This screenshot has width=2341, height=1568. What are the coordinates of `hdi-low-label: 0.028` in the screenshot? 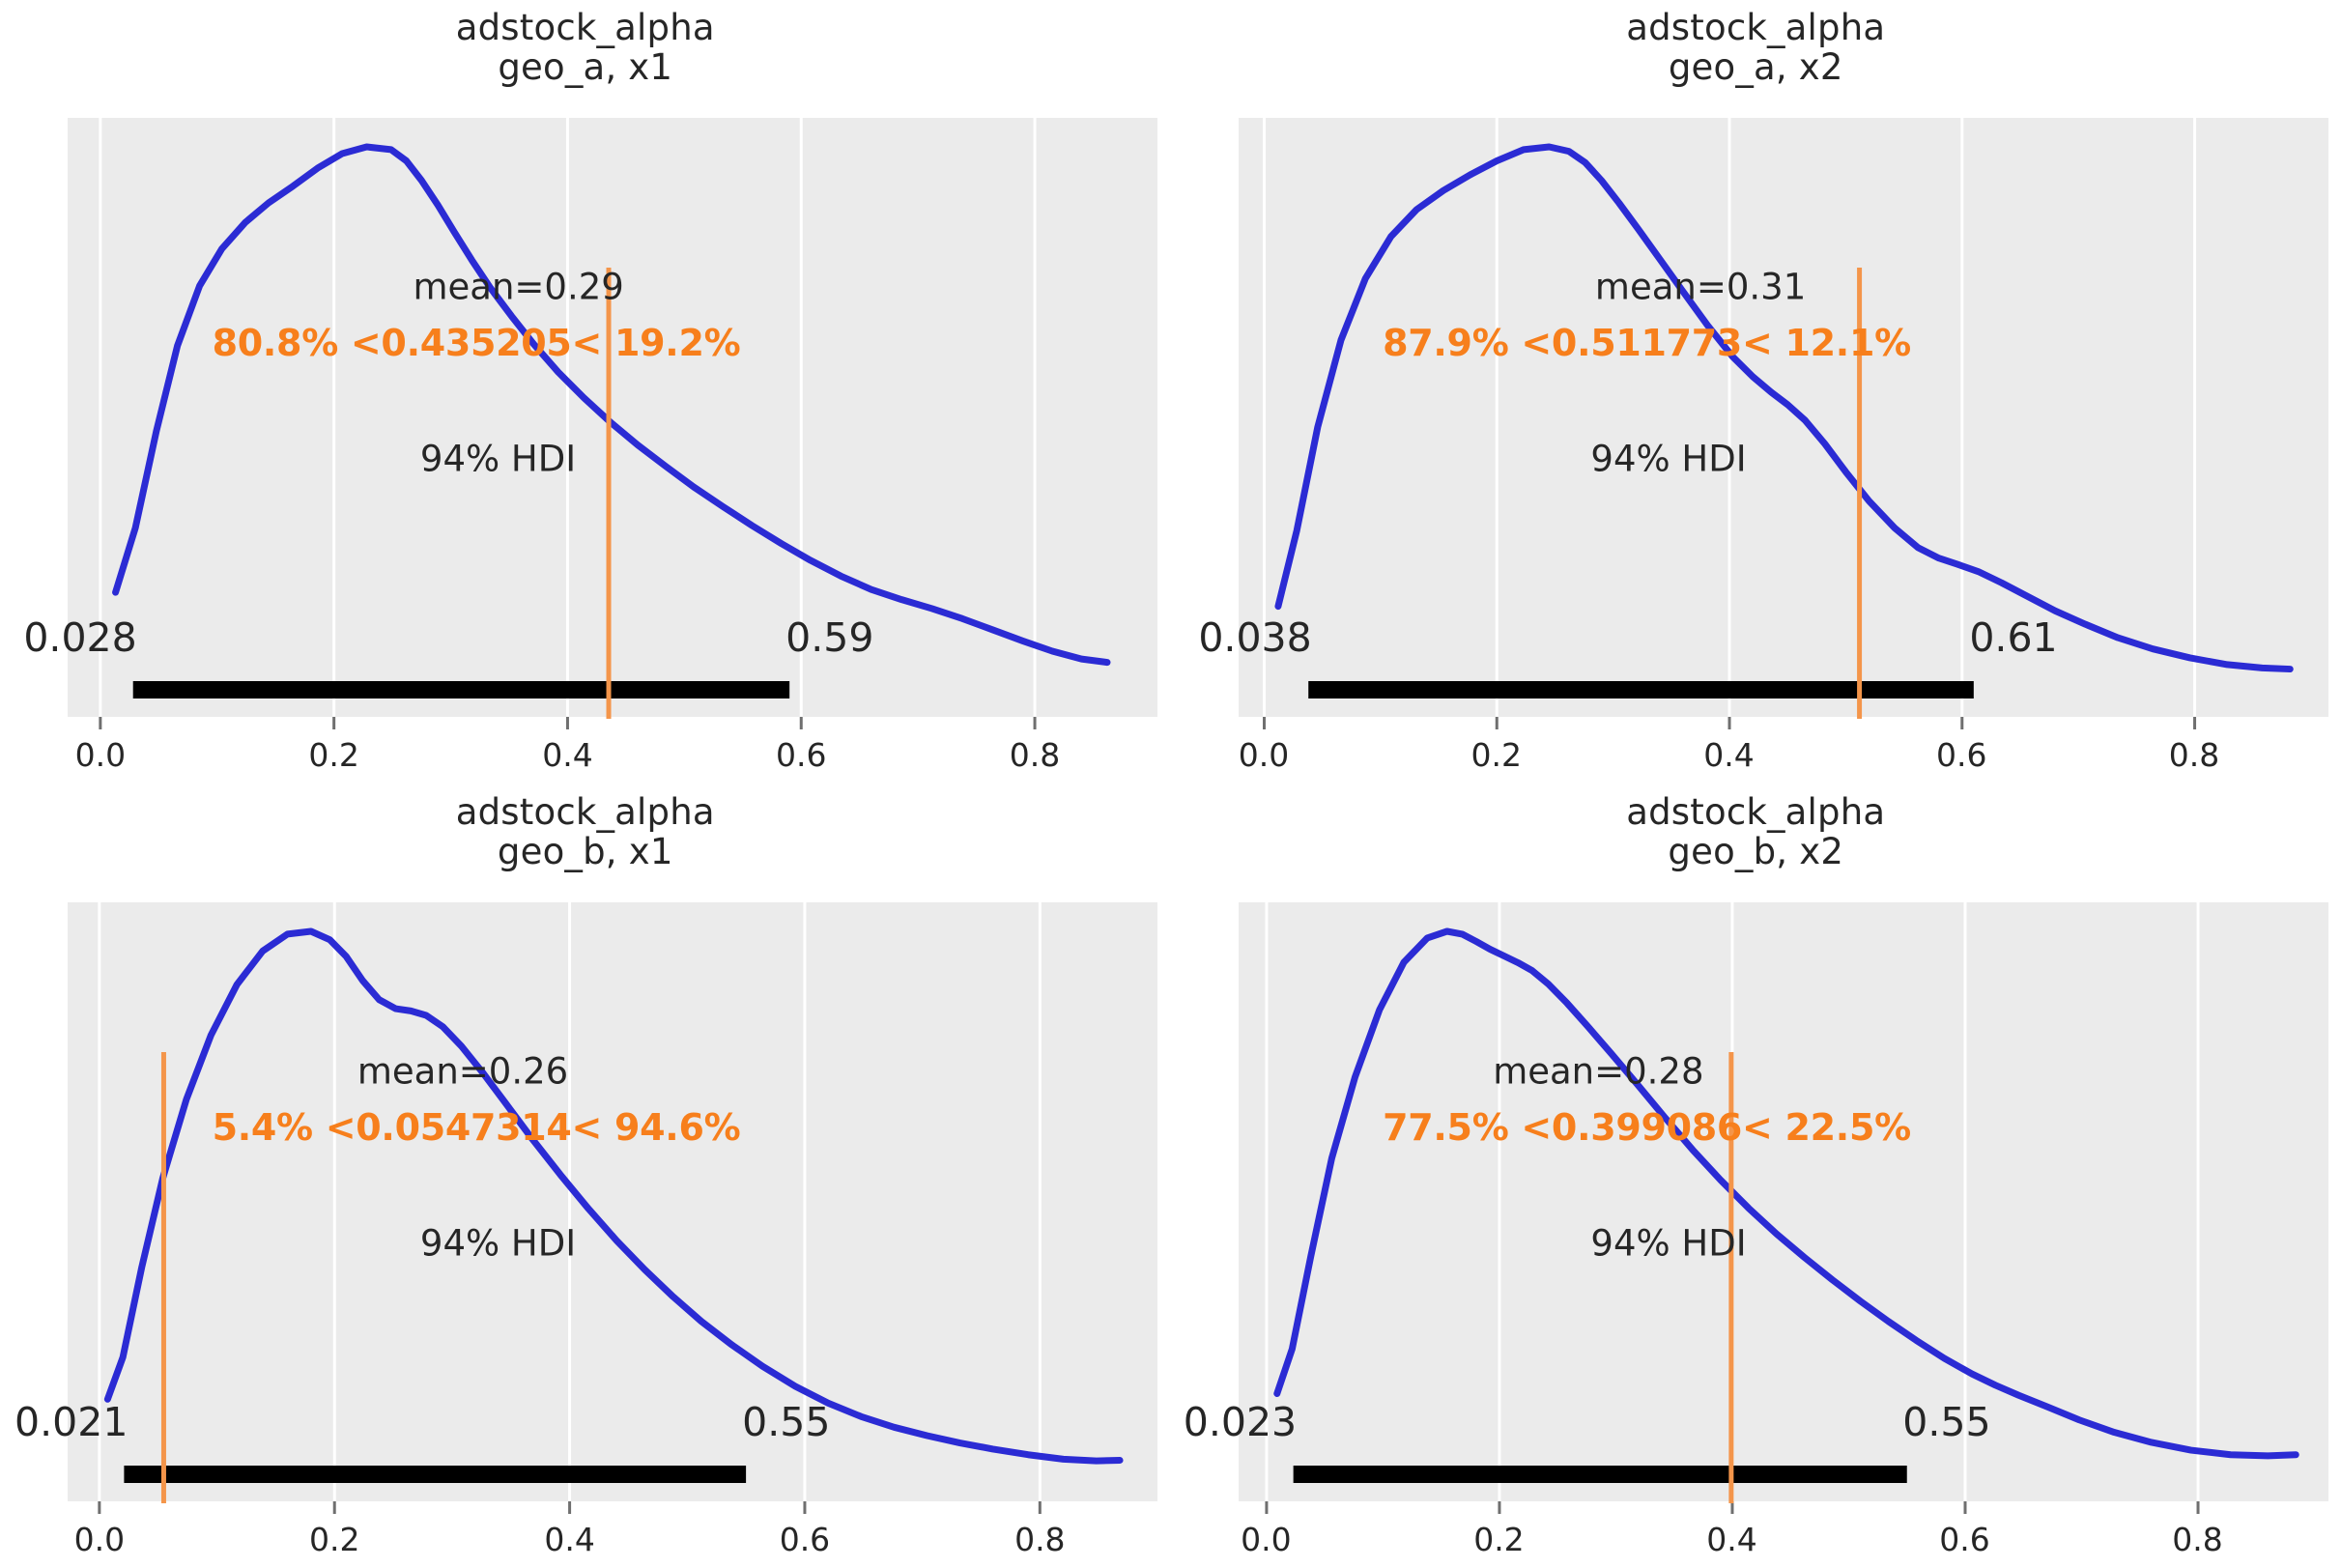 It's located at (80, 637).